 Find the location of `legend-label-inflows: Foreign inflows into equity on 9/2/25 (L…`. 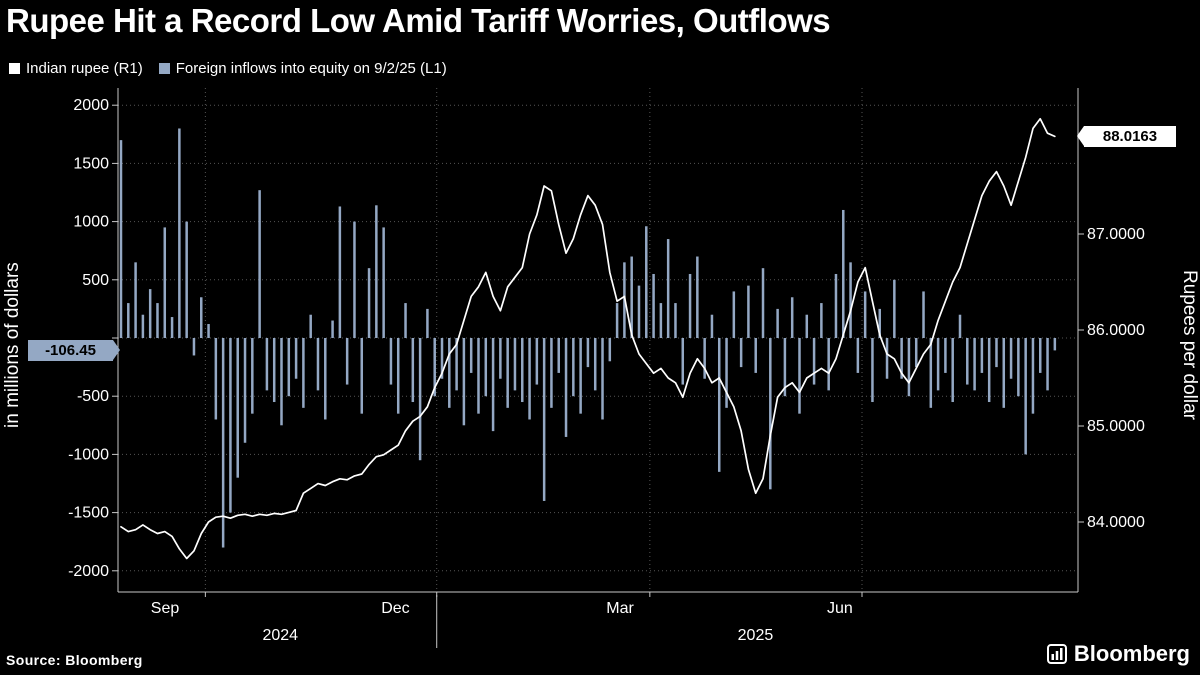

legend-label-inflows: Foreign inflows into equity on 9/2/25 (L… is located at coordinates (311, 68).